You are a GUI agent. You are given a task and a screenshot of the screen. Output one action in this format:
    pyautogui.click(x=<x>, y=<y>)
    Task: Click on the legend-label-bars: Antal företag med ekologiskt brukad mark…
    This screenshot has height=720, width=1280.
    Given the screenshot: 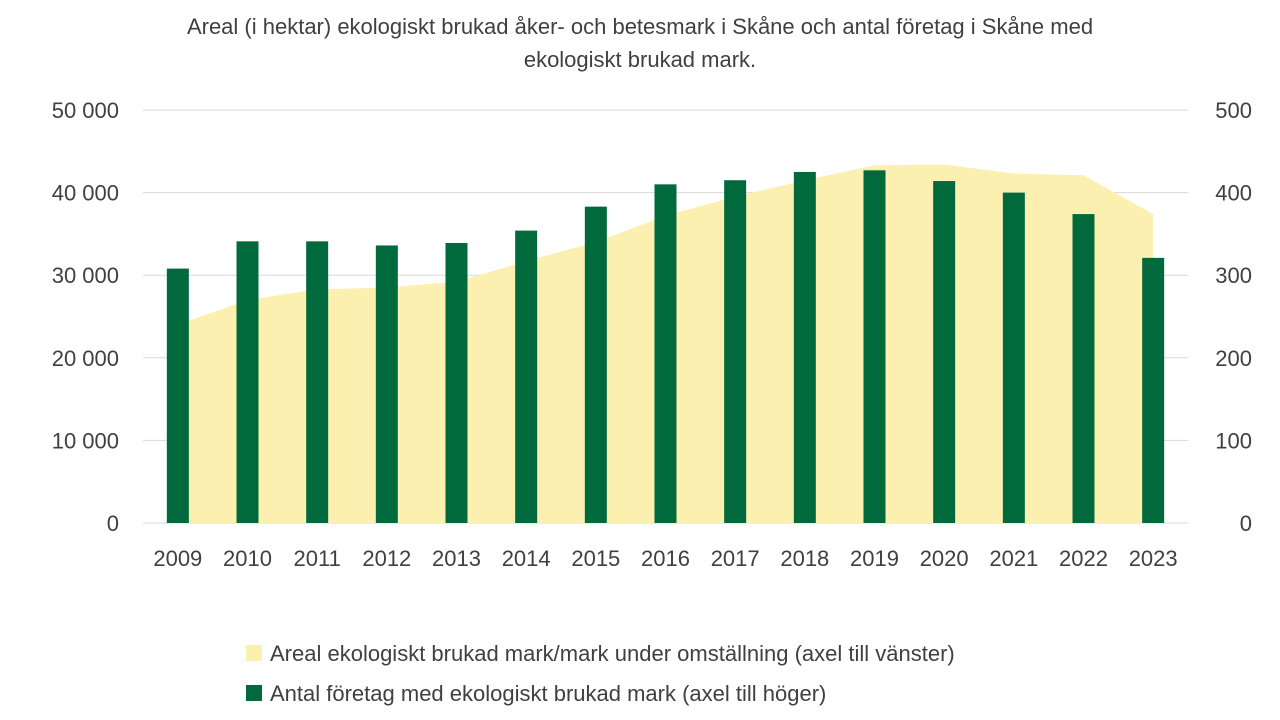 What is the action you would take?
    pyautogui.click(x=548, y=693)
    